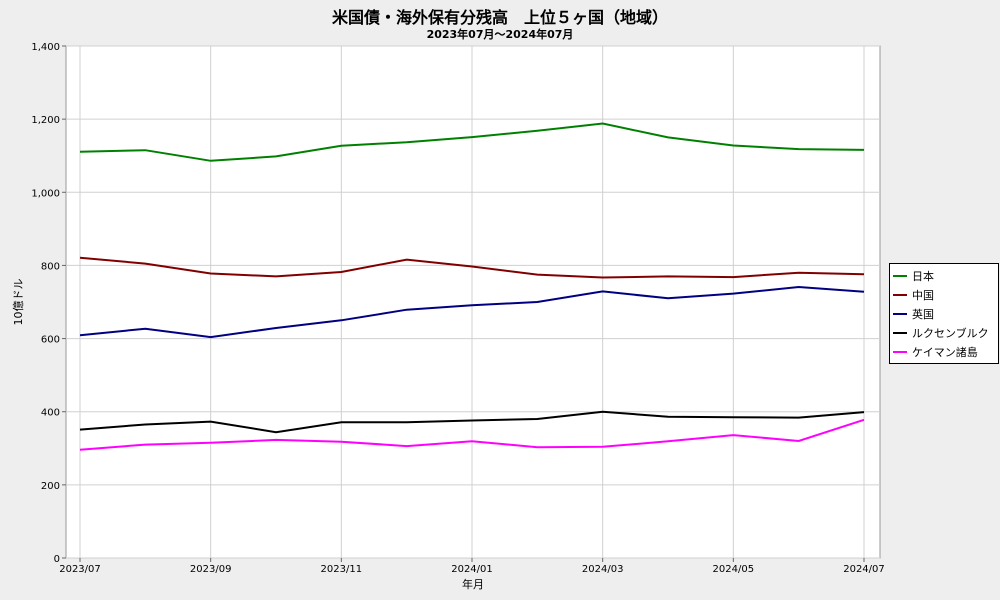 This screenshot has width=1000, height=600. Describe the element at coordinates (50, 340) in the screenshot. I see `y-tick-label: 600` at that location.